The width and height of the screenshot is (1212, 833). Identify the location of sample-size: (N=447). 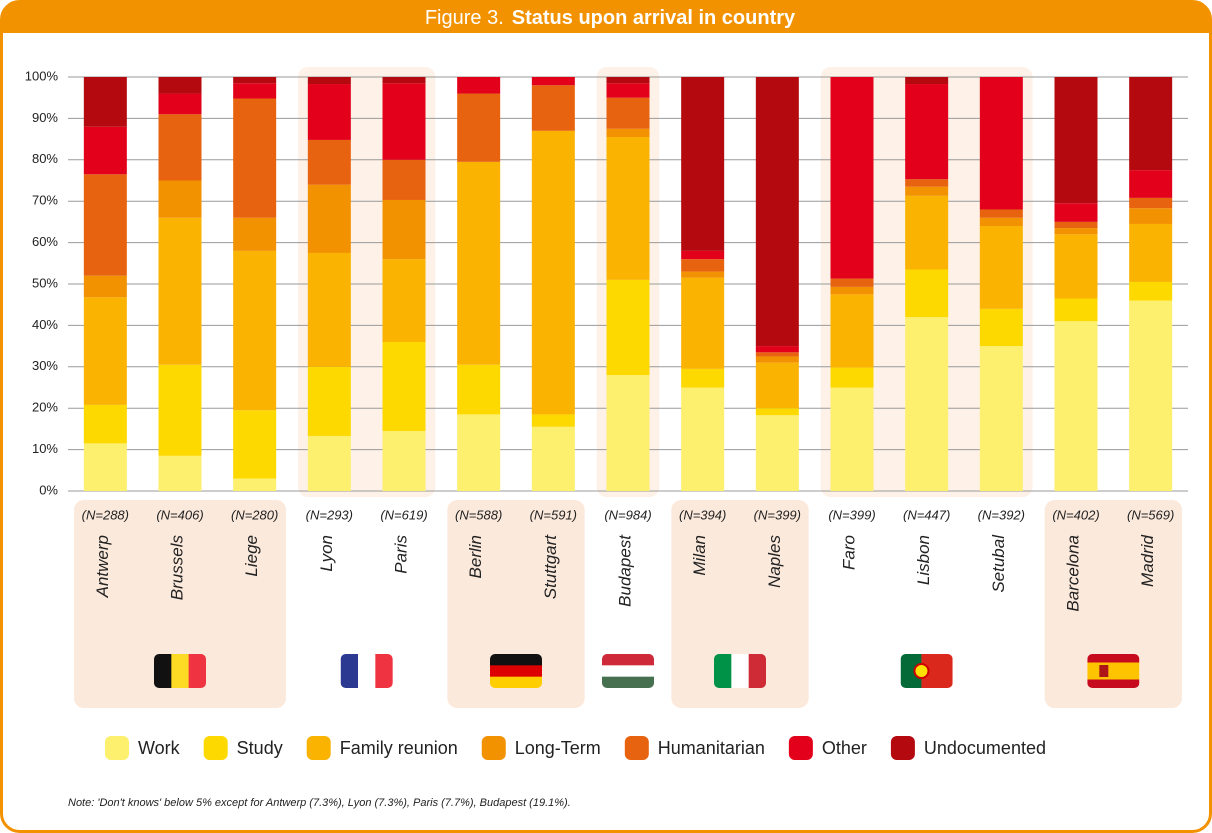
(926, 514).